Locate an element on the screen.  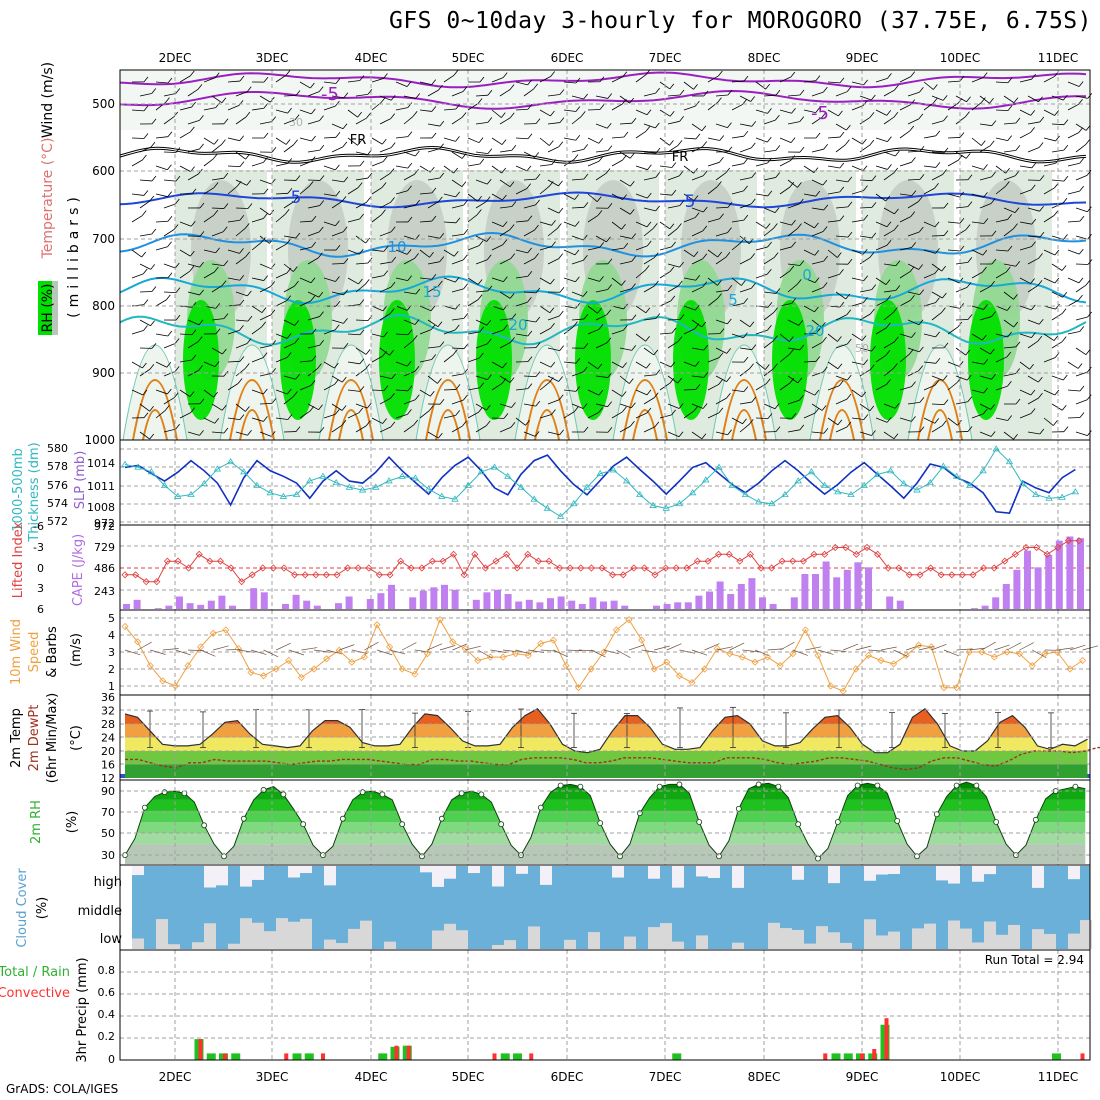
rh-legend-swatch is located at coordinates (55, 308).